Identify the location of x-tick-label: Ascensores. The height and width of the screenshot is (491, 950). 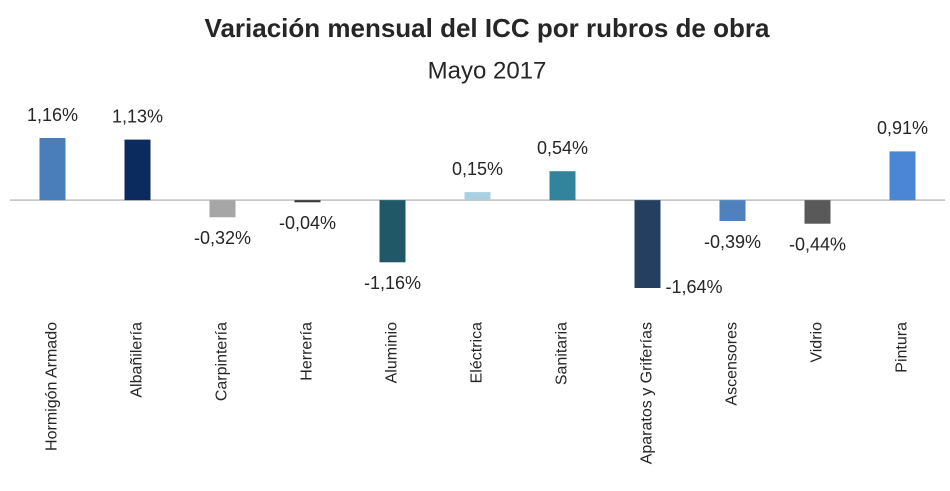
(732, 364).